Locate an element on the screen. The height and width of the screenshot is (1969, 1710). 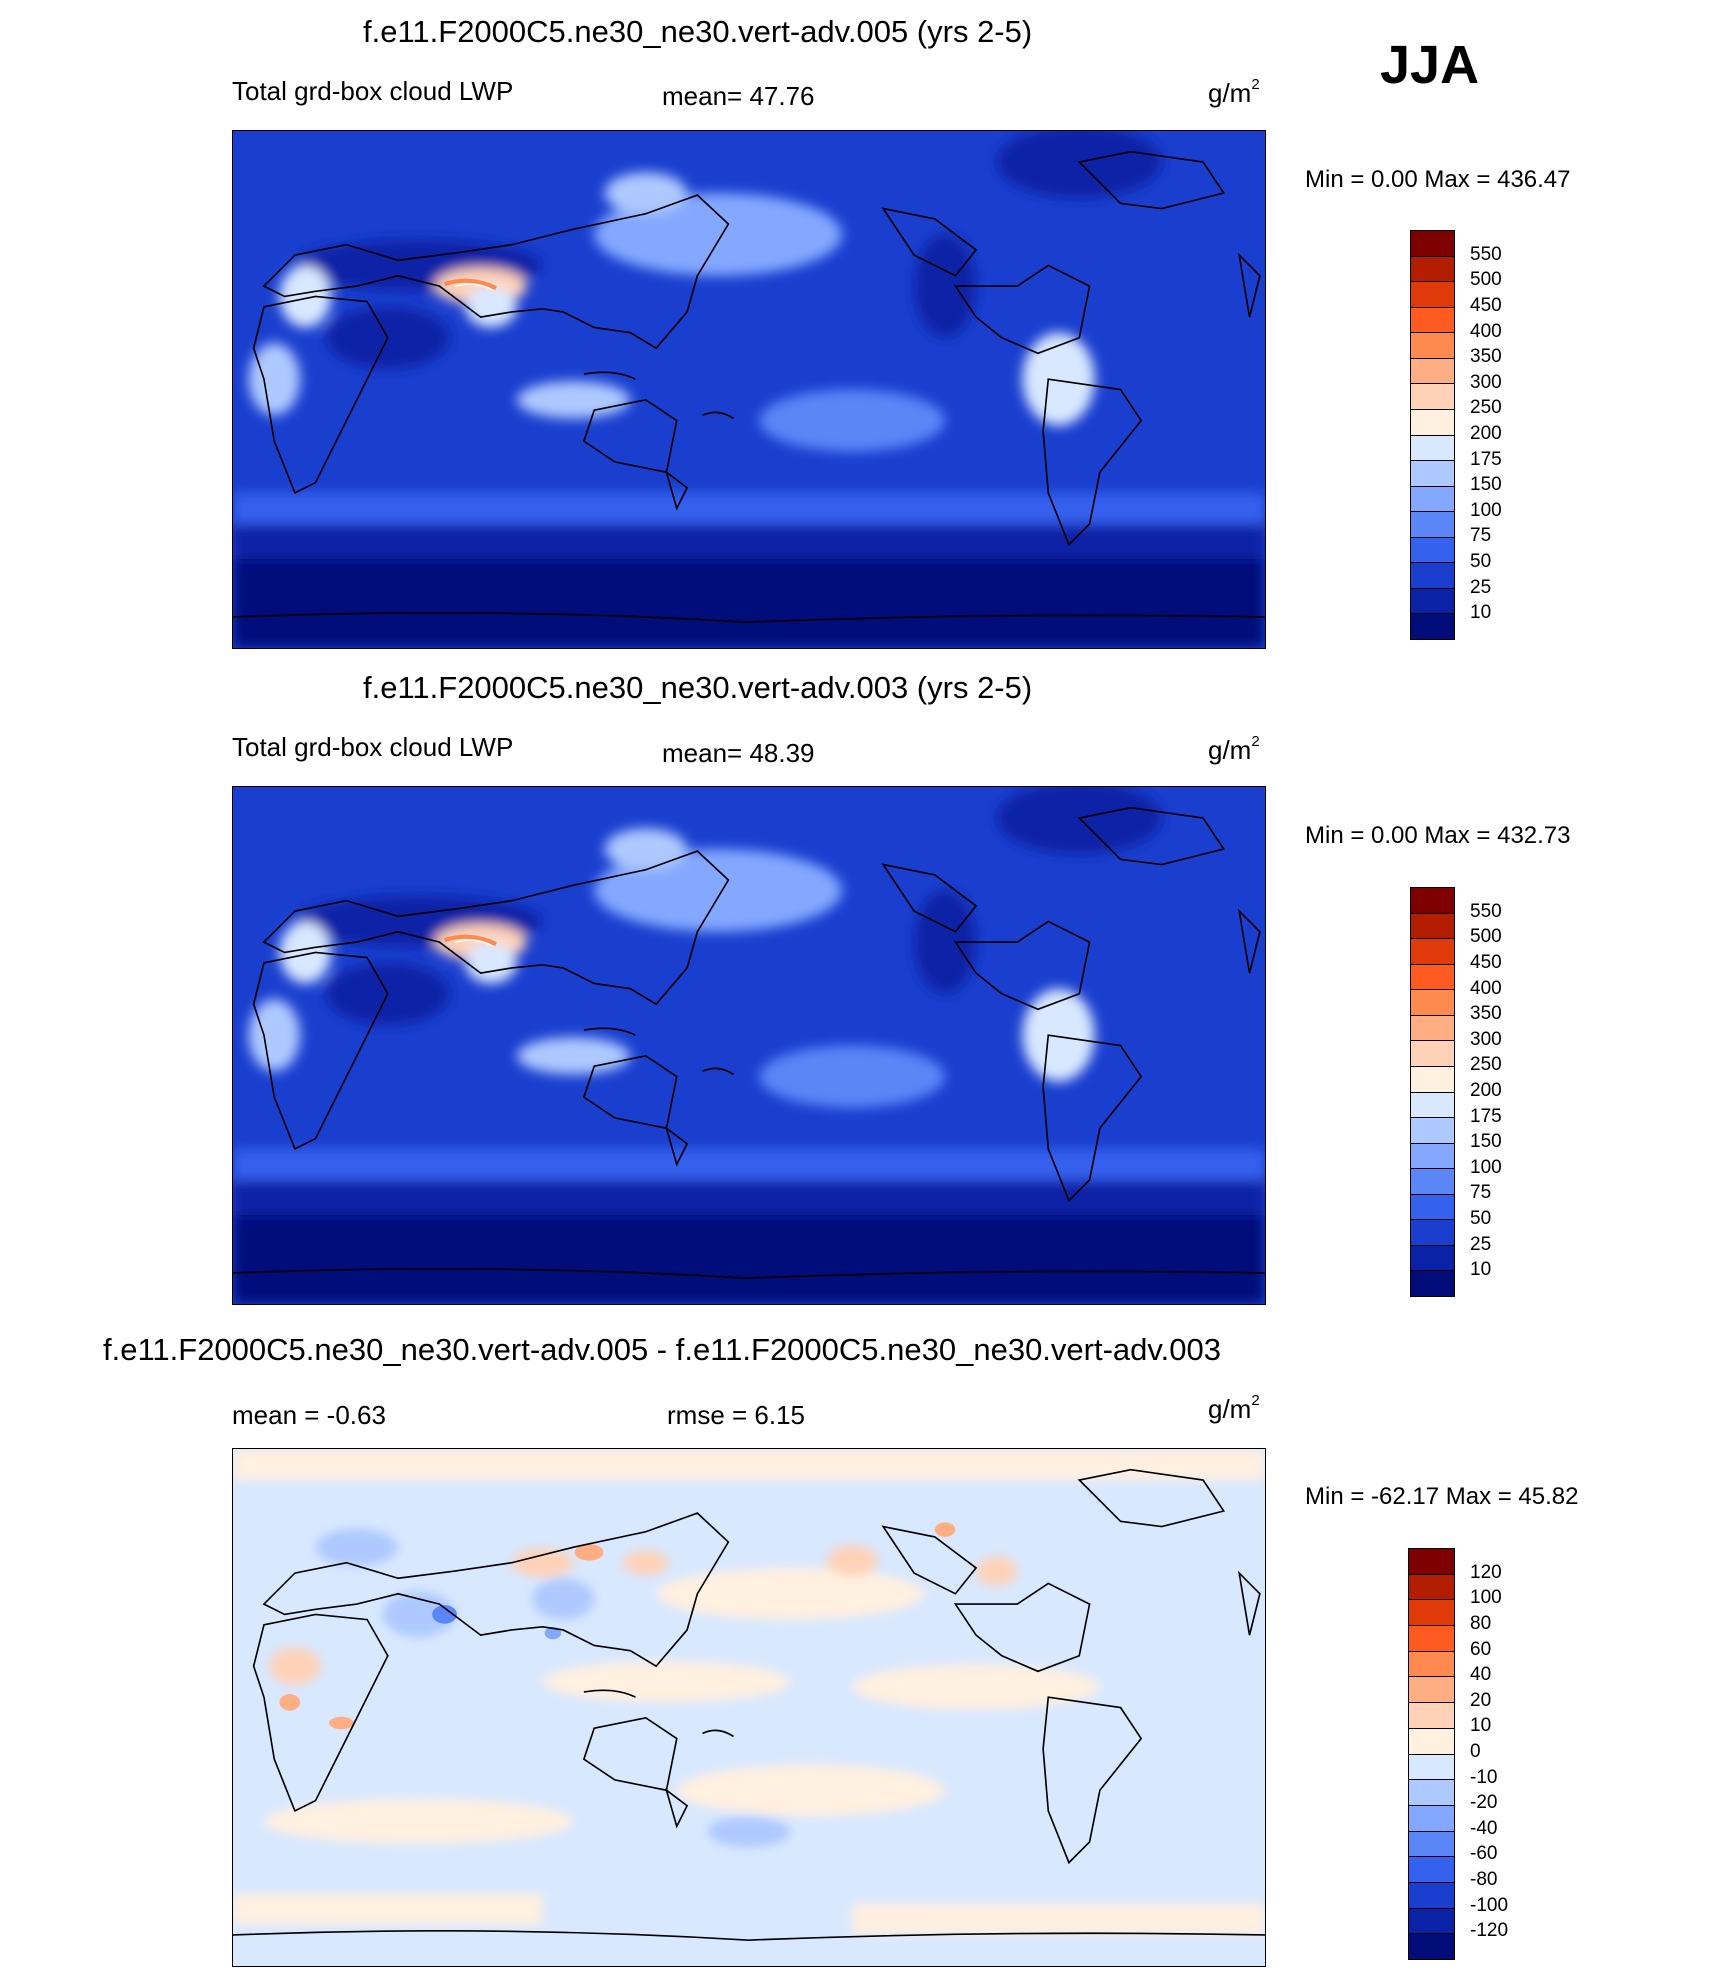
colorbar-label: -40 is located at coordinates (1484, 1828).